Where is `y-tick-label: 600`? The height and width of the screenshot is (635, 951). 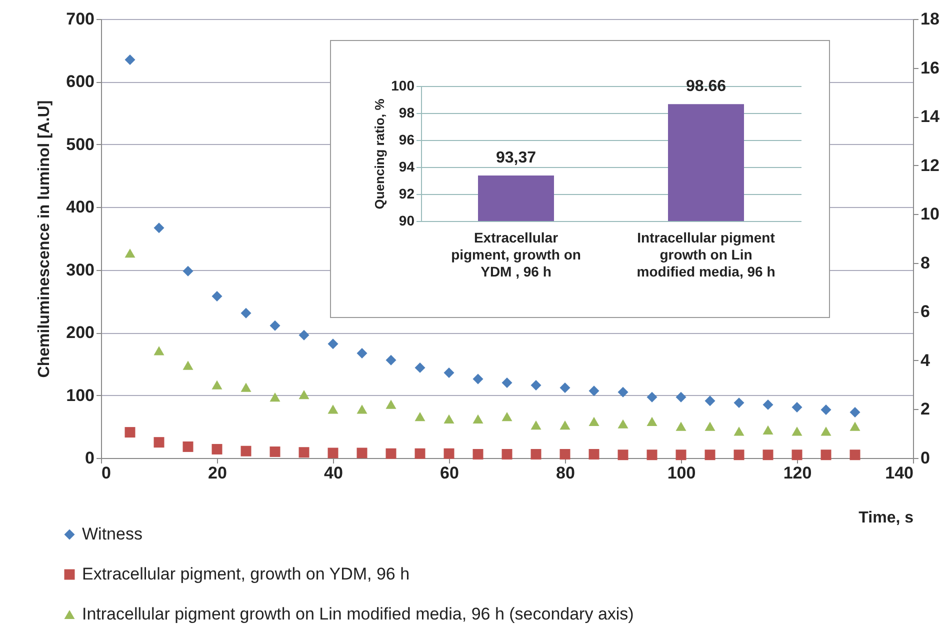
y-tick-label: 600 is located at coordinates (80, 82).